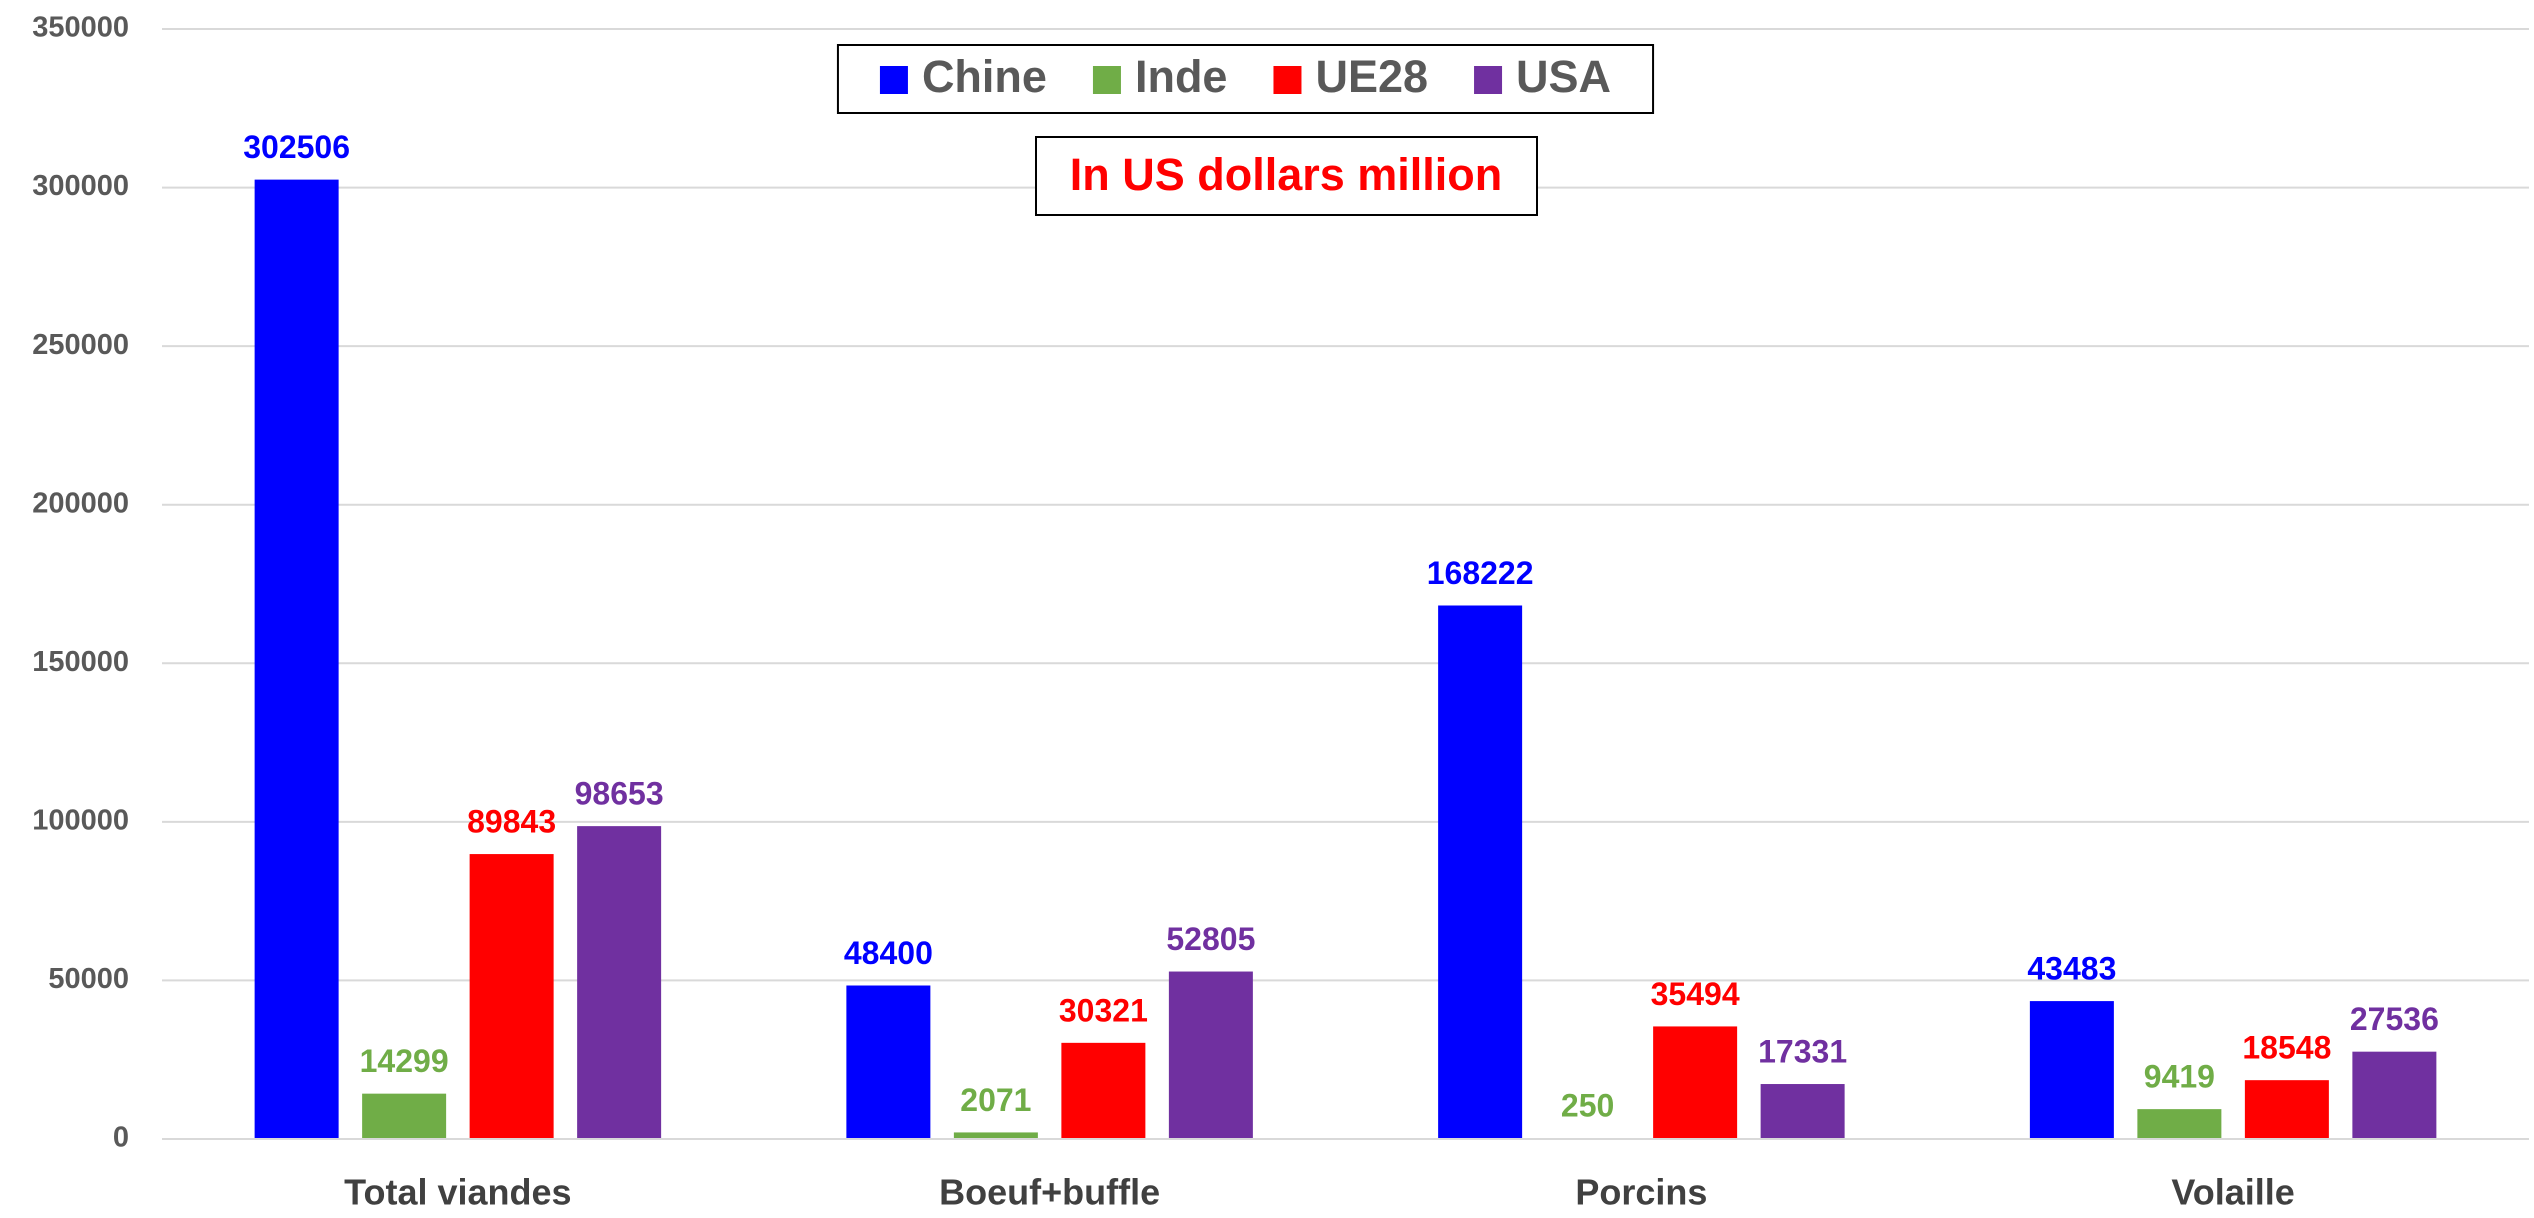 This screenshot has height=1218, width=2534. I want to click on annotation: In US dollars million, so click(1286, 174).